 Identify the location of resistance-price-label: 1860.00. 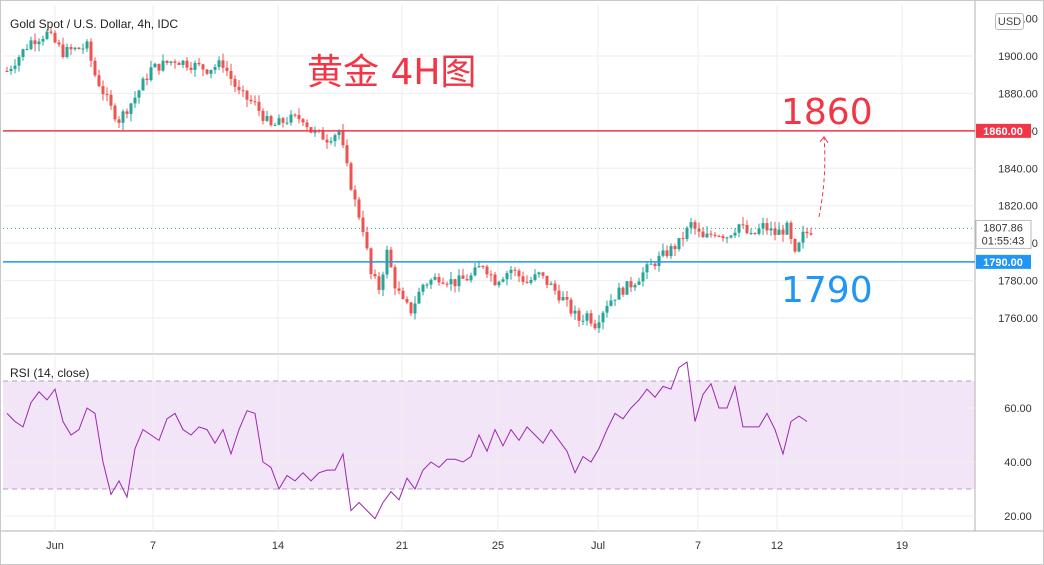
(1003, 132).